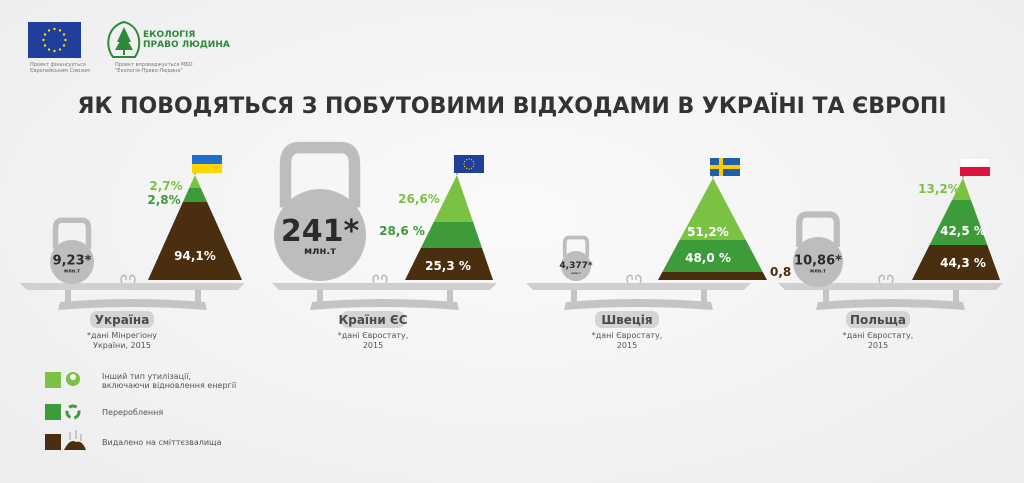 Image resolution: width=1024 pixels, height=483 pixels. I want to click on source-note: України, 2015, so click(122, 345).